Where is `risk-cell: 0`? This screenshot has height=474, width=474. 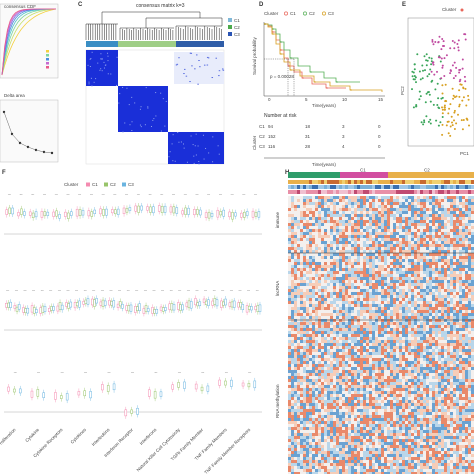
risk-cell: 0 is located at coordinates (379, 126).